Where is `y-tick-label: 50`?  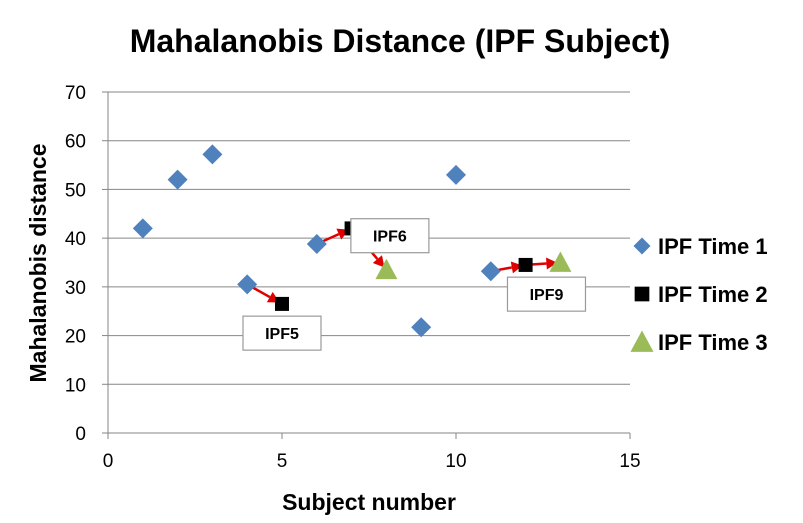
y-tick-label: 50 is located at coordinates (75, 190).